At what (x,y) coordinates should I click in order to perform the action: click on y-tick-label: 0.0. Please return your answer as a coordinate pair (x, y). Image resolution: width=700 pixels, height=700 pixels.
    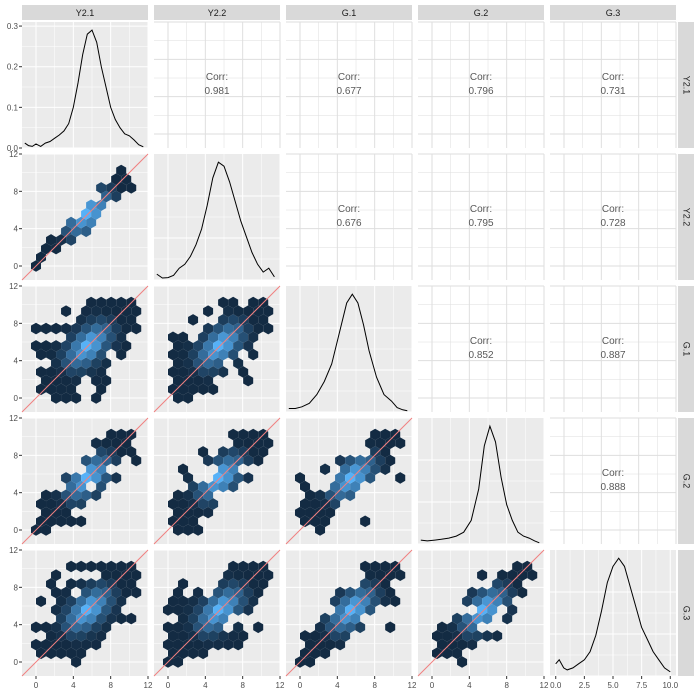
    Looking at the image, I should click on (13, 148).